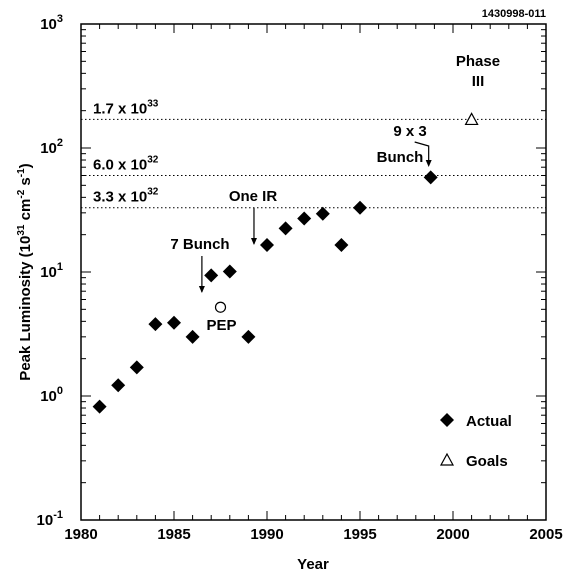  I want to click on nine-by-three-arrow-head, so click(428, 163).